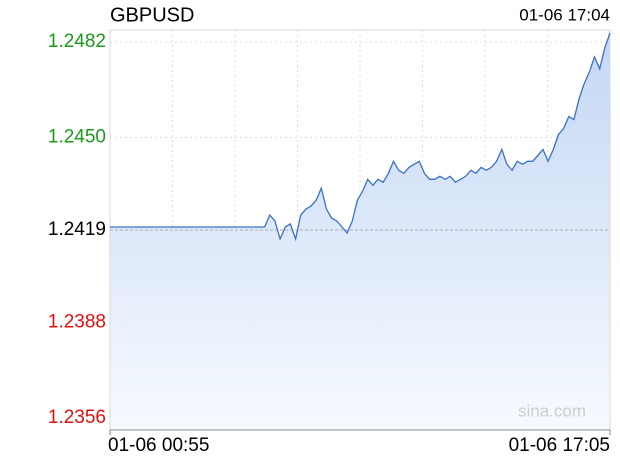  I want to click on chart-title: GBPUSD, so click(152, 15).